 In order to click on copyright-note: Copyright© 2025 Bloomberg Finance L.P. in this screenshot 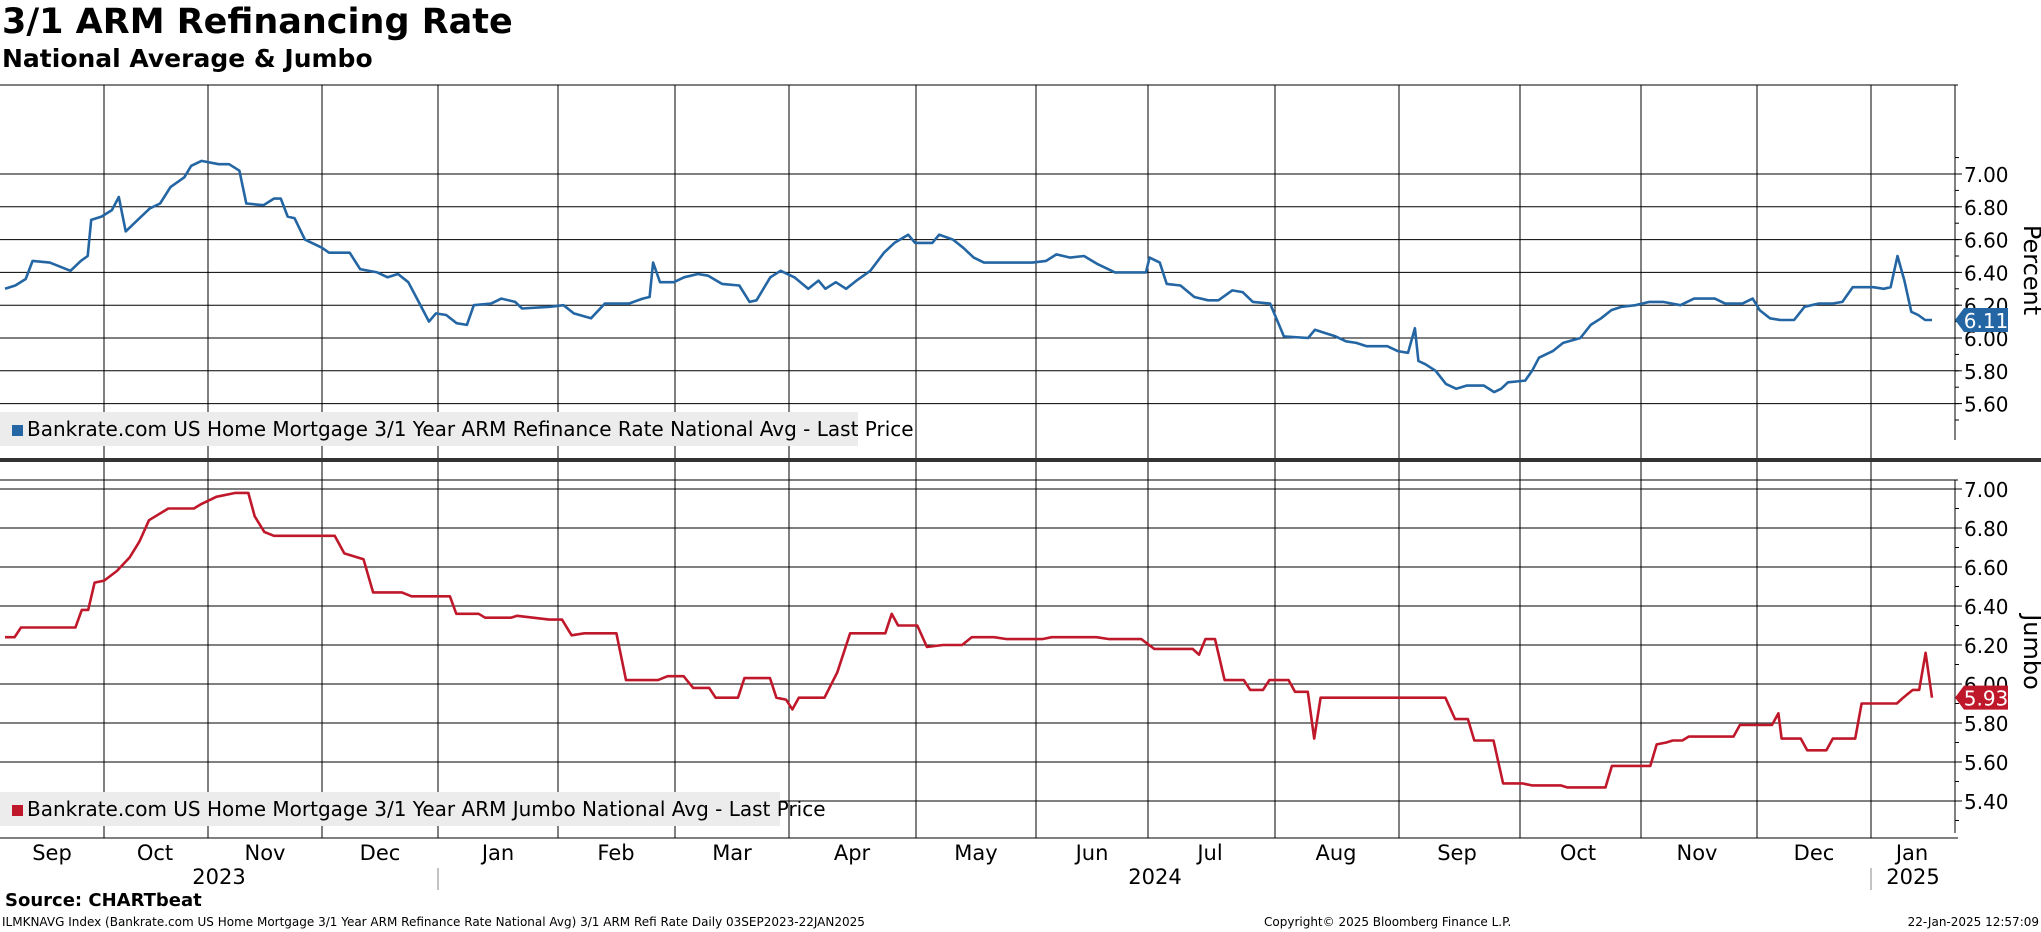, I will do `click(1388, 922)`.